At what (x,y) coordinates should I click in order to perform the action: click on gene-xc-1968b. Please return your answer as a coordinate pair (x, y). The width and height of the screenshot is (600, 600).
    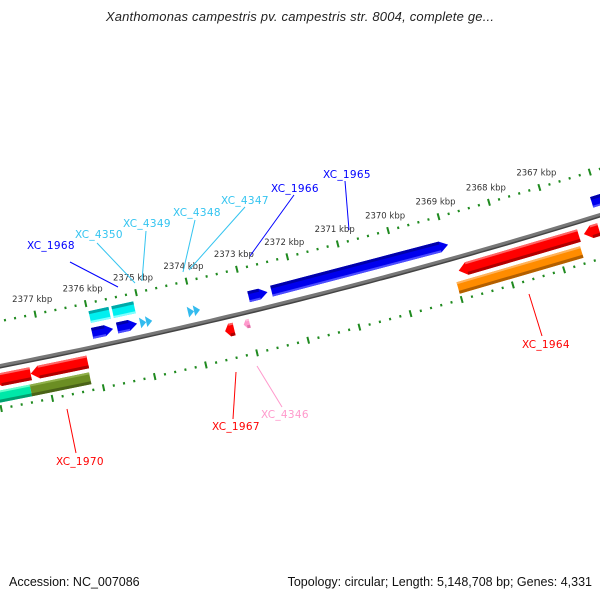
    Looking at the image, I should click on (127, 327).